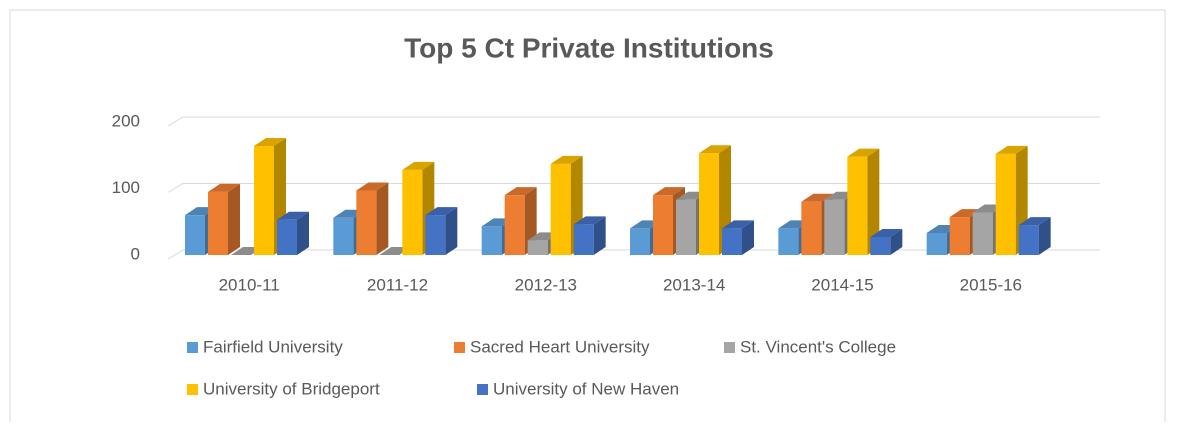 The height and width of the screenshot is (427, 1178). Describe the element at coordinates (991, 284) in the screenshot. I see `x-tick-label: 2015-16` at that location.